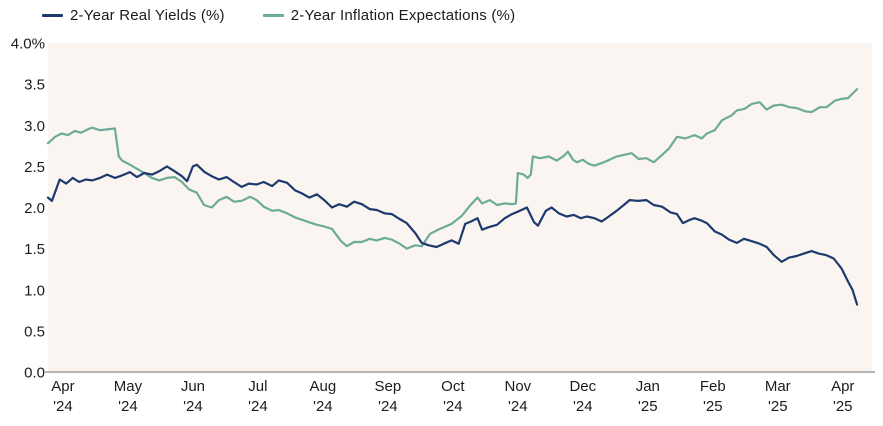 The height and width of the screenshot is (426, 883). What do you see at coordinates (28, 44) in the screenshot?
I see `y-tick-label: 4.0%` at bounding box center [28, 44].